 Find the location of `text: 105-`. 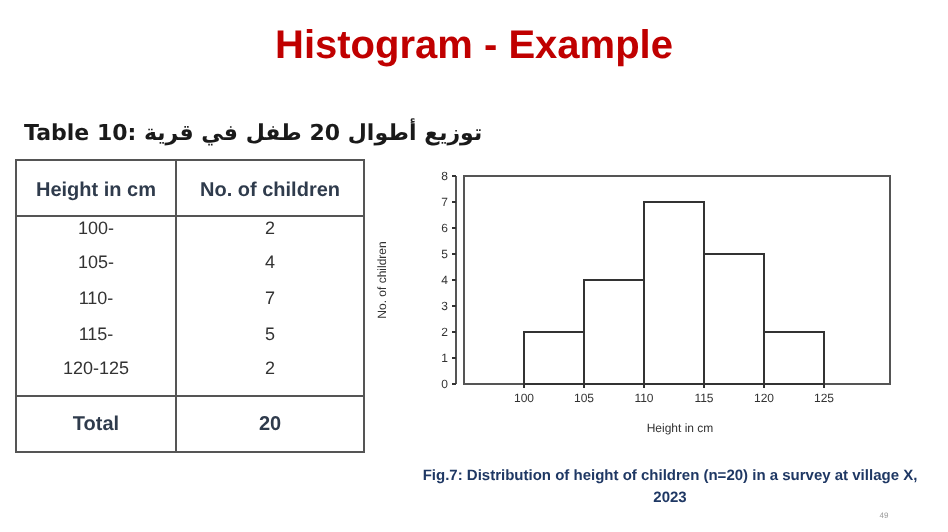

text: 105- is located at coordinates (96, 262).